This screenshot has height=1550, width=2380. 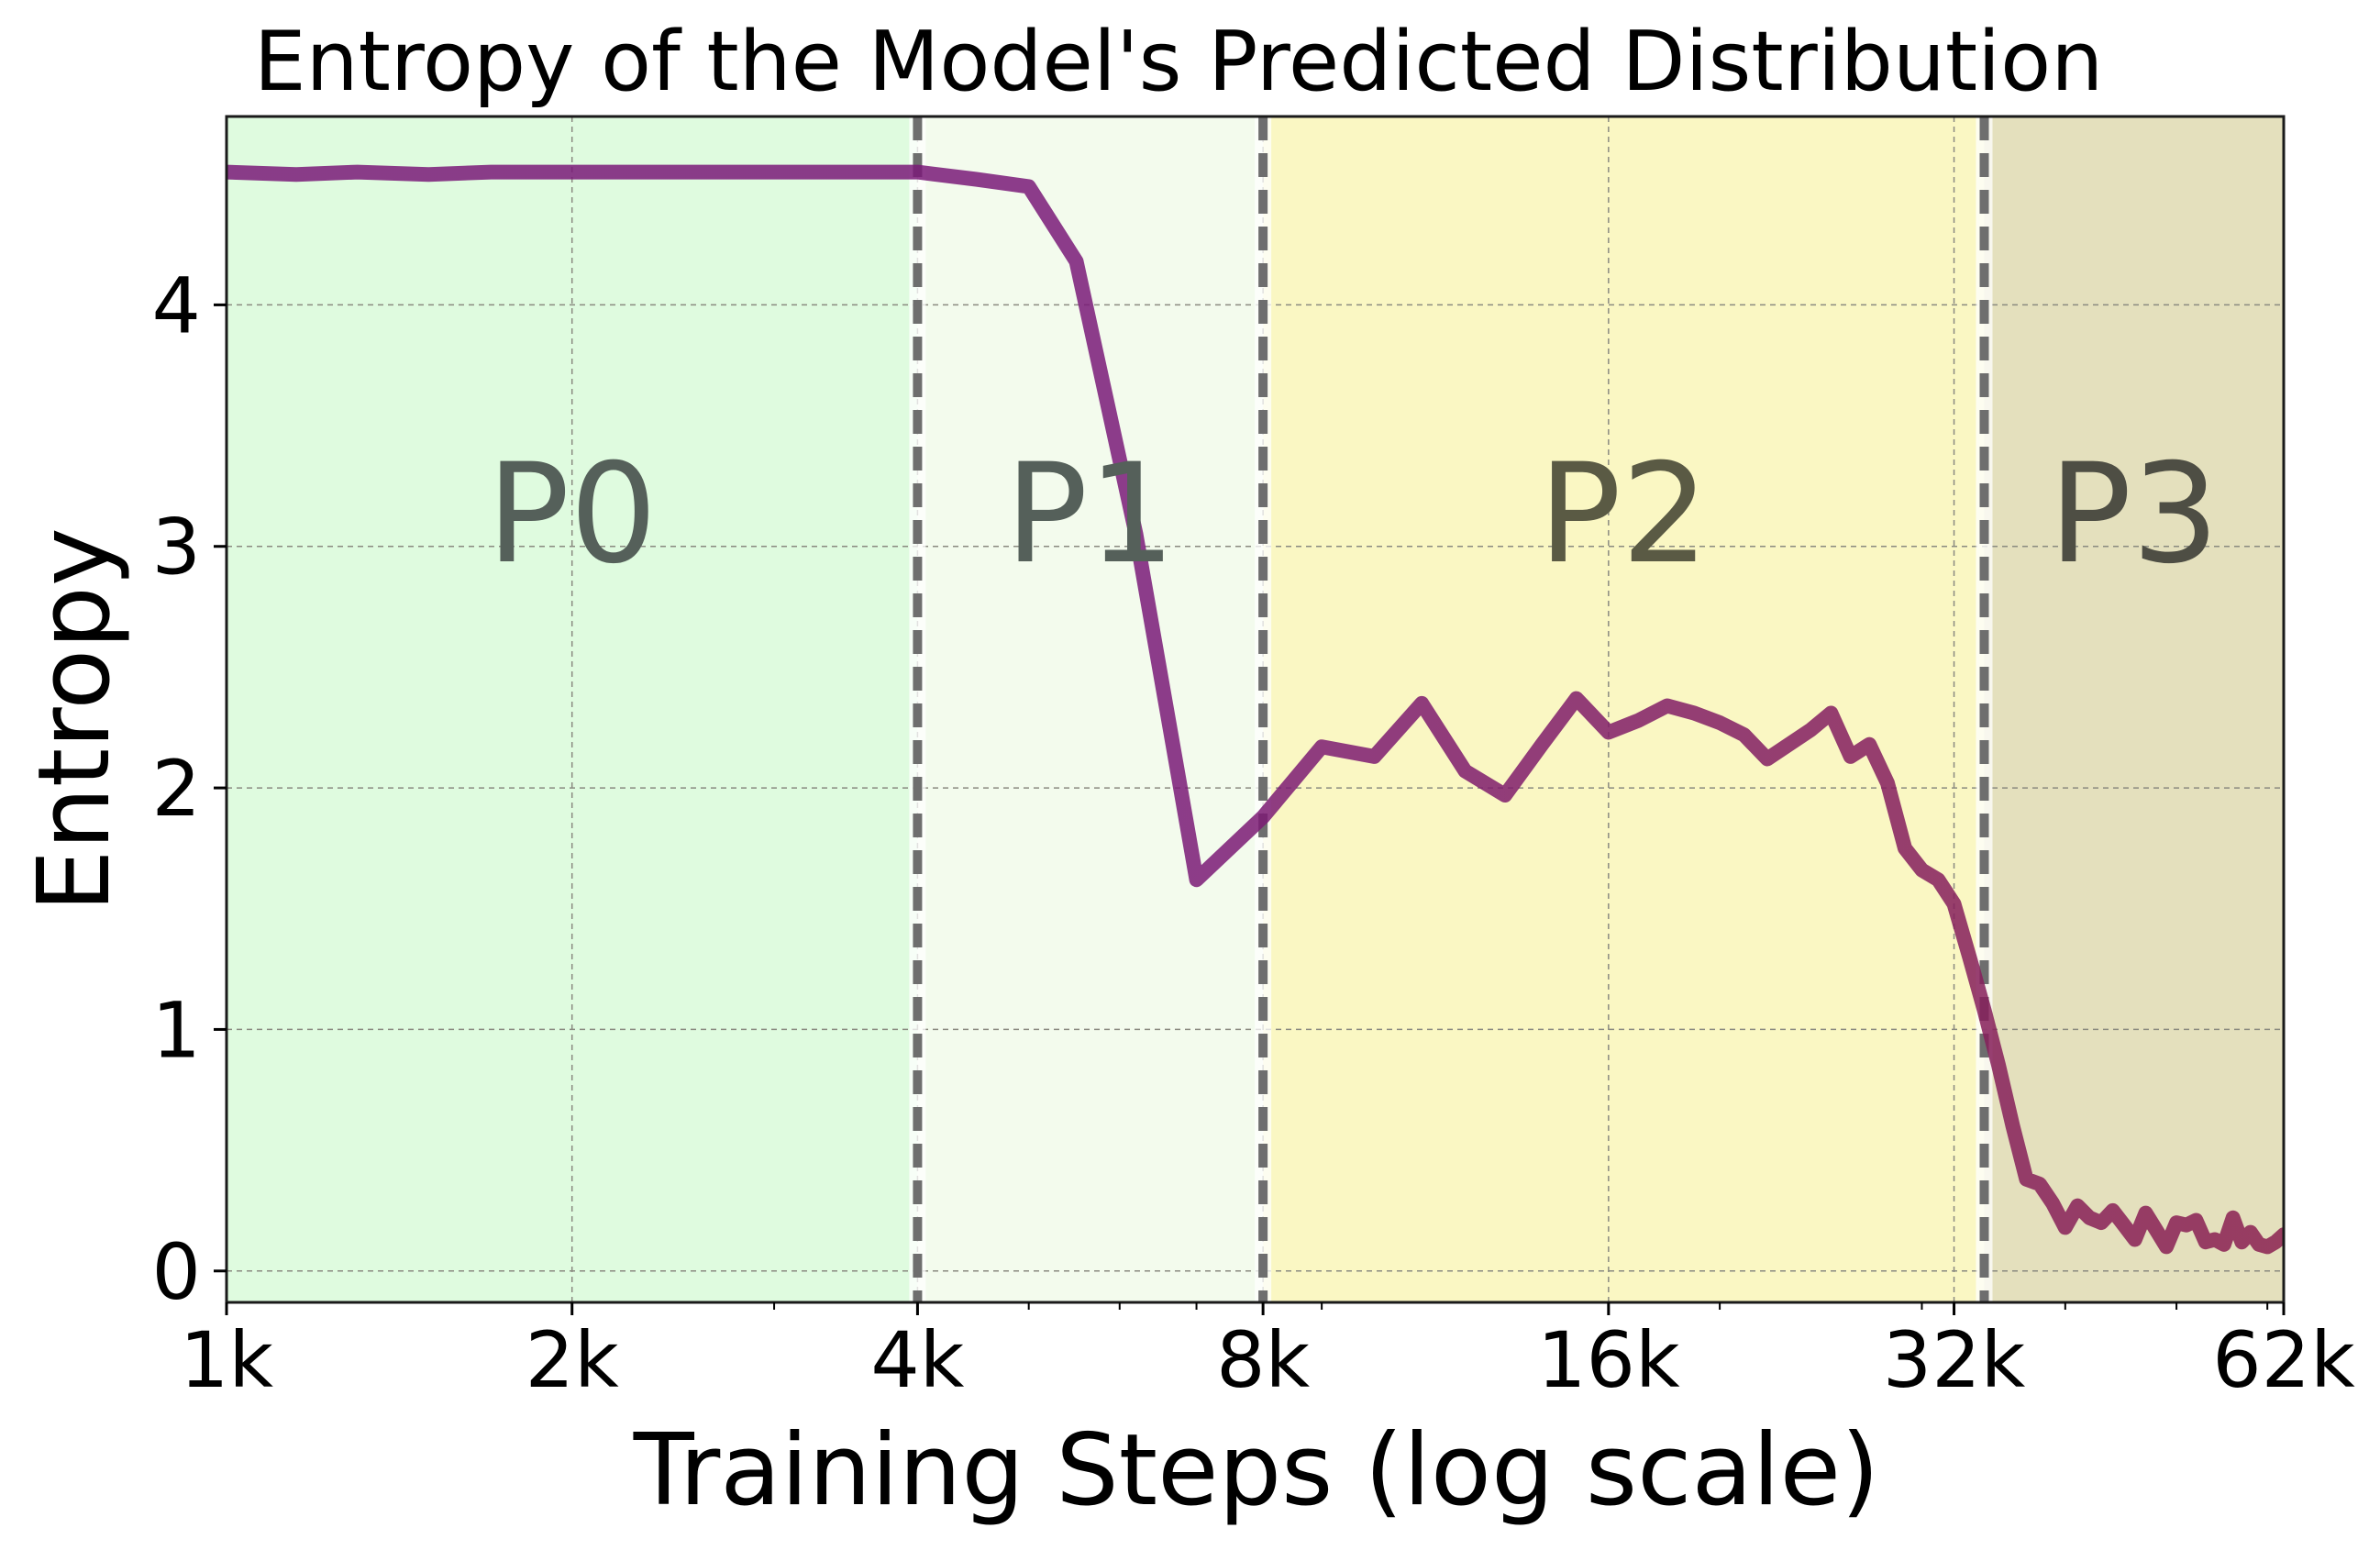 I want to click on y-tick-label: 3, so click(x=176, y=547).